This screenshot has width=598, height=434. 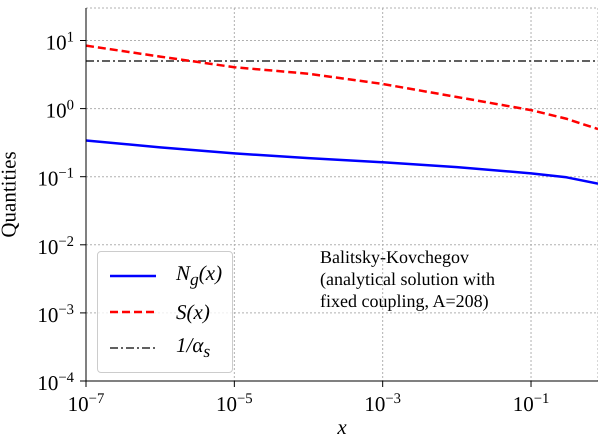 What do you see at coordinates (60, 110) in the screenshot?
I see `y-tick-label: 10$^{0}$` at bounding box center [60, 110].